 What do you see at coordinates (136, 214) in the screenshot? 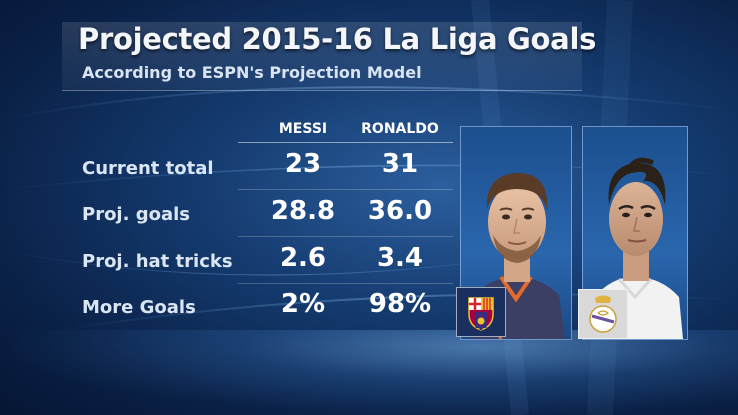
I see `row-label-proj-goals: Proj. goals` at bounding box center [136, 214].